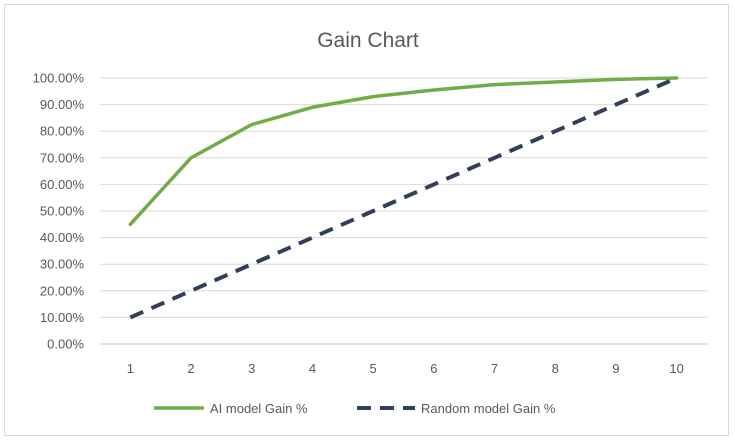 This screenshot has height=442, width=735. I want to click on y-tick-label: 80.00%, so click(62, 131).